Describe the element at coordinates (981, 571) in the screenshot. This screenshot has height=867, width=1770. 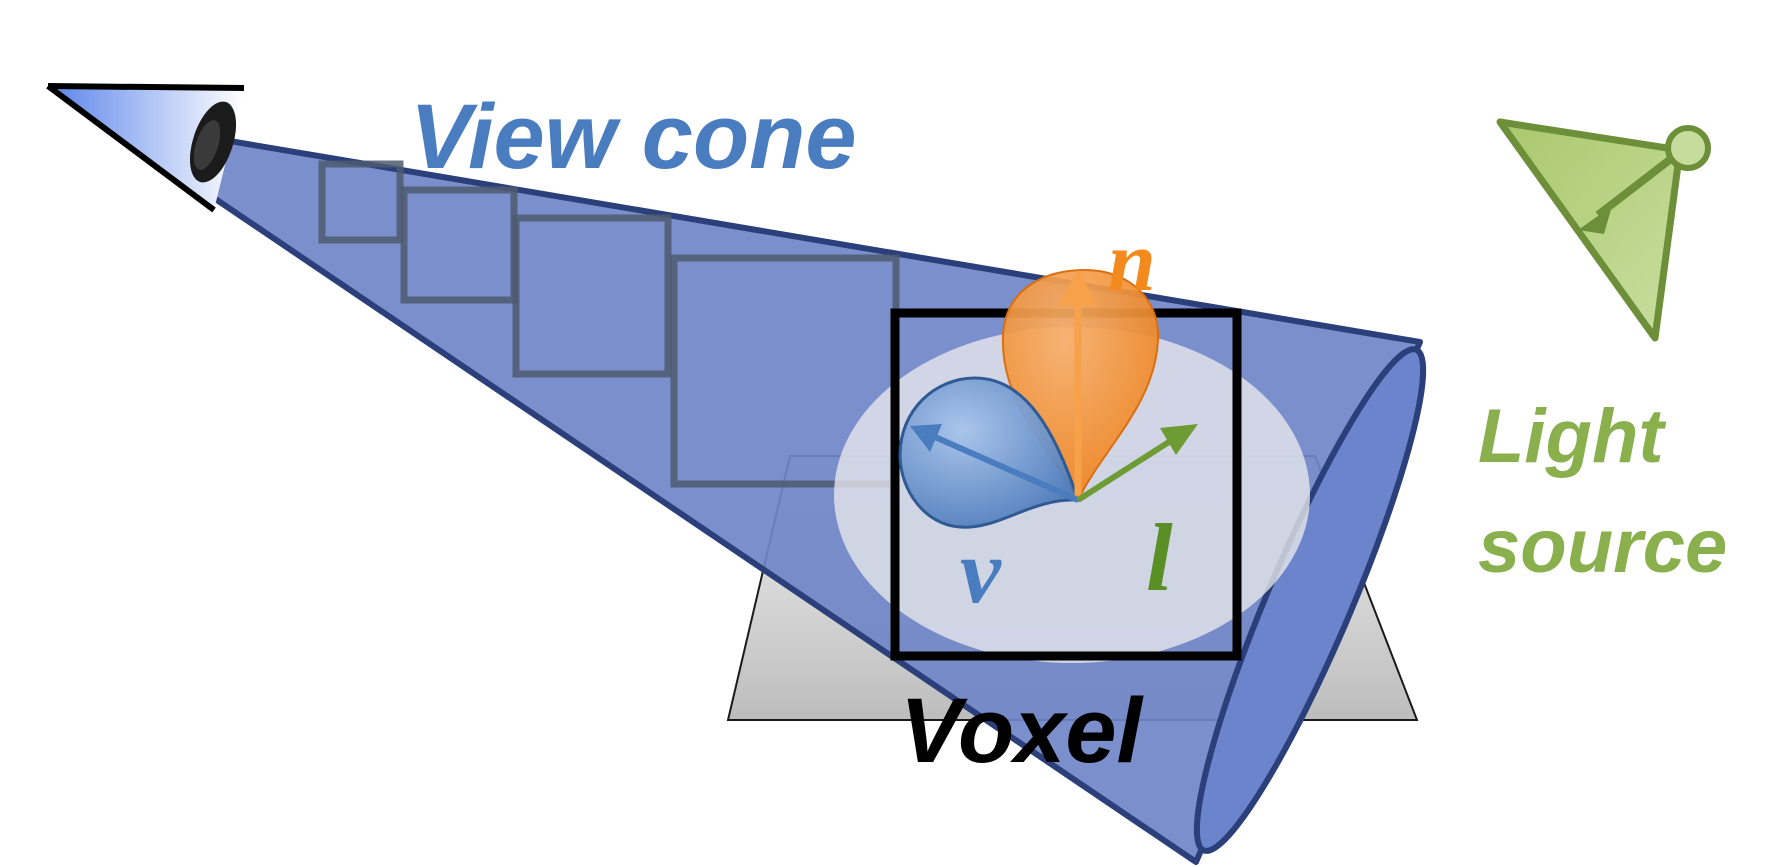
I see `view-vector-label: v` at that location.